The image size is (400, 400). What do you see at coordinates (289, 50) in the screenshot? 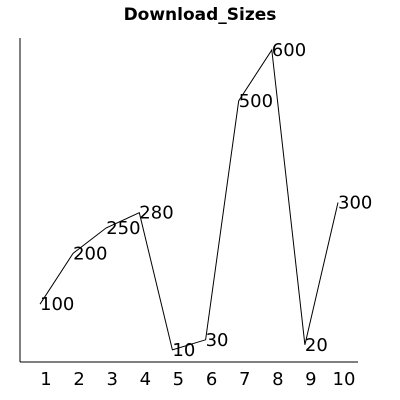
I see `data-label: 600` at bounding box center [289, 50].